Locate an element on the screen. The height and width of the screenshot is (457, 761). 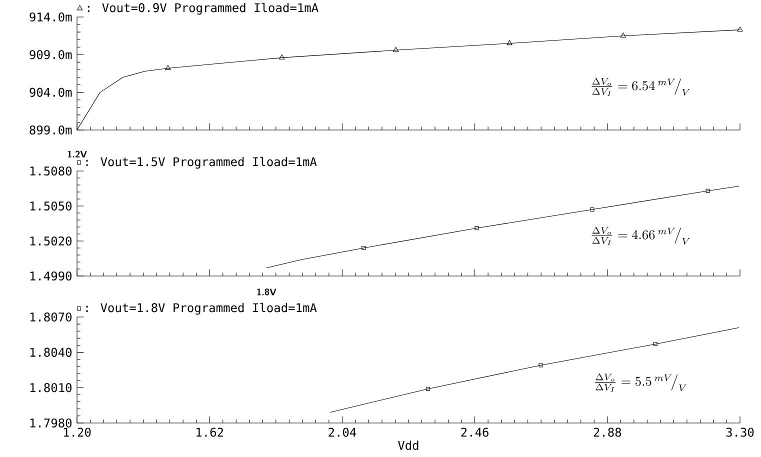
x-tick-label: 3.30 is located at coordinates (740, 432).